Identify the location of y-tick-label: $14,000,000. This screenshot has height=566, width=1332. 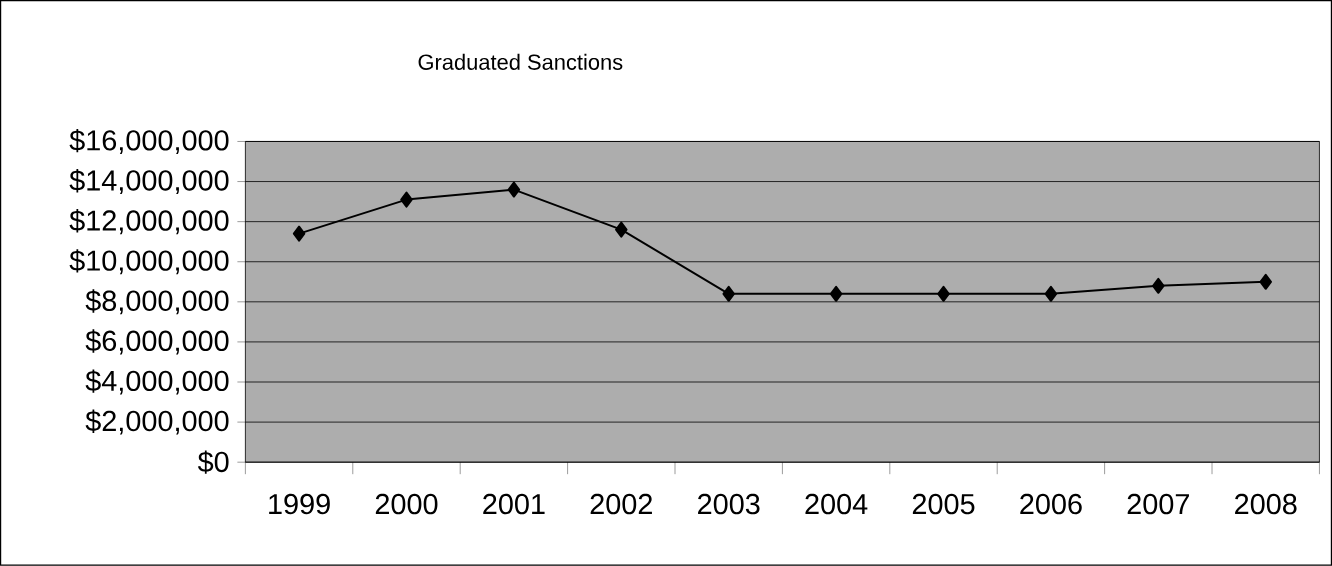
(149, 182).